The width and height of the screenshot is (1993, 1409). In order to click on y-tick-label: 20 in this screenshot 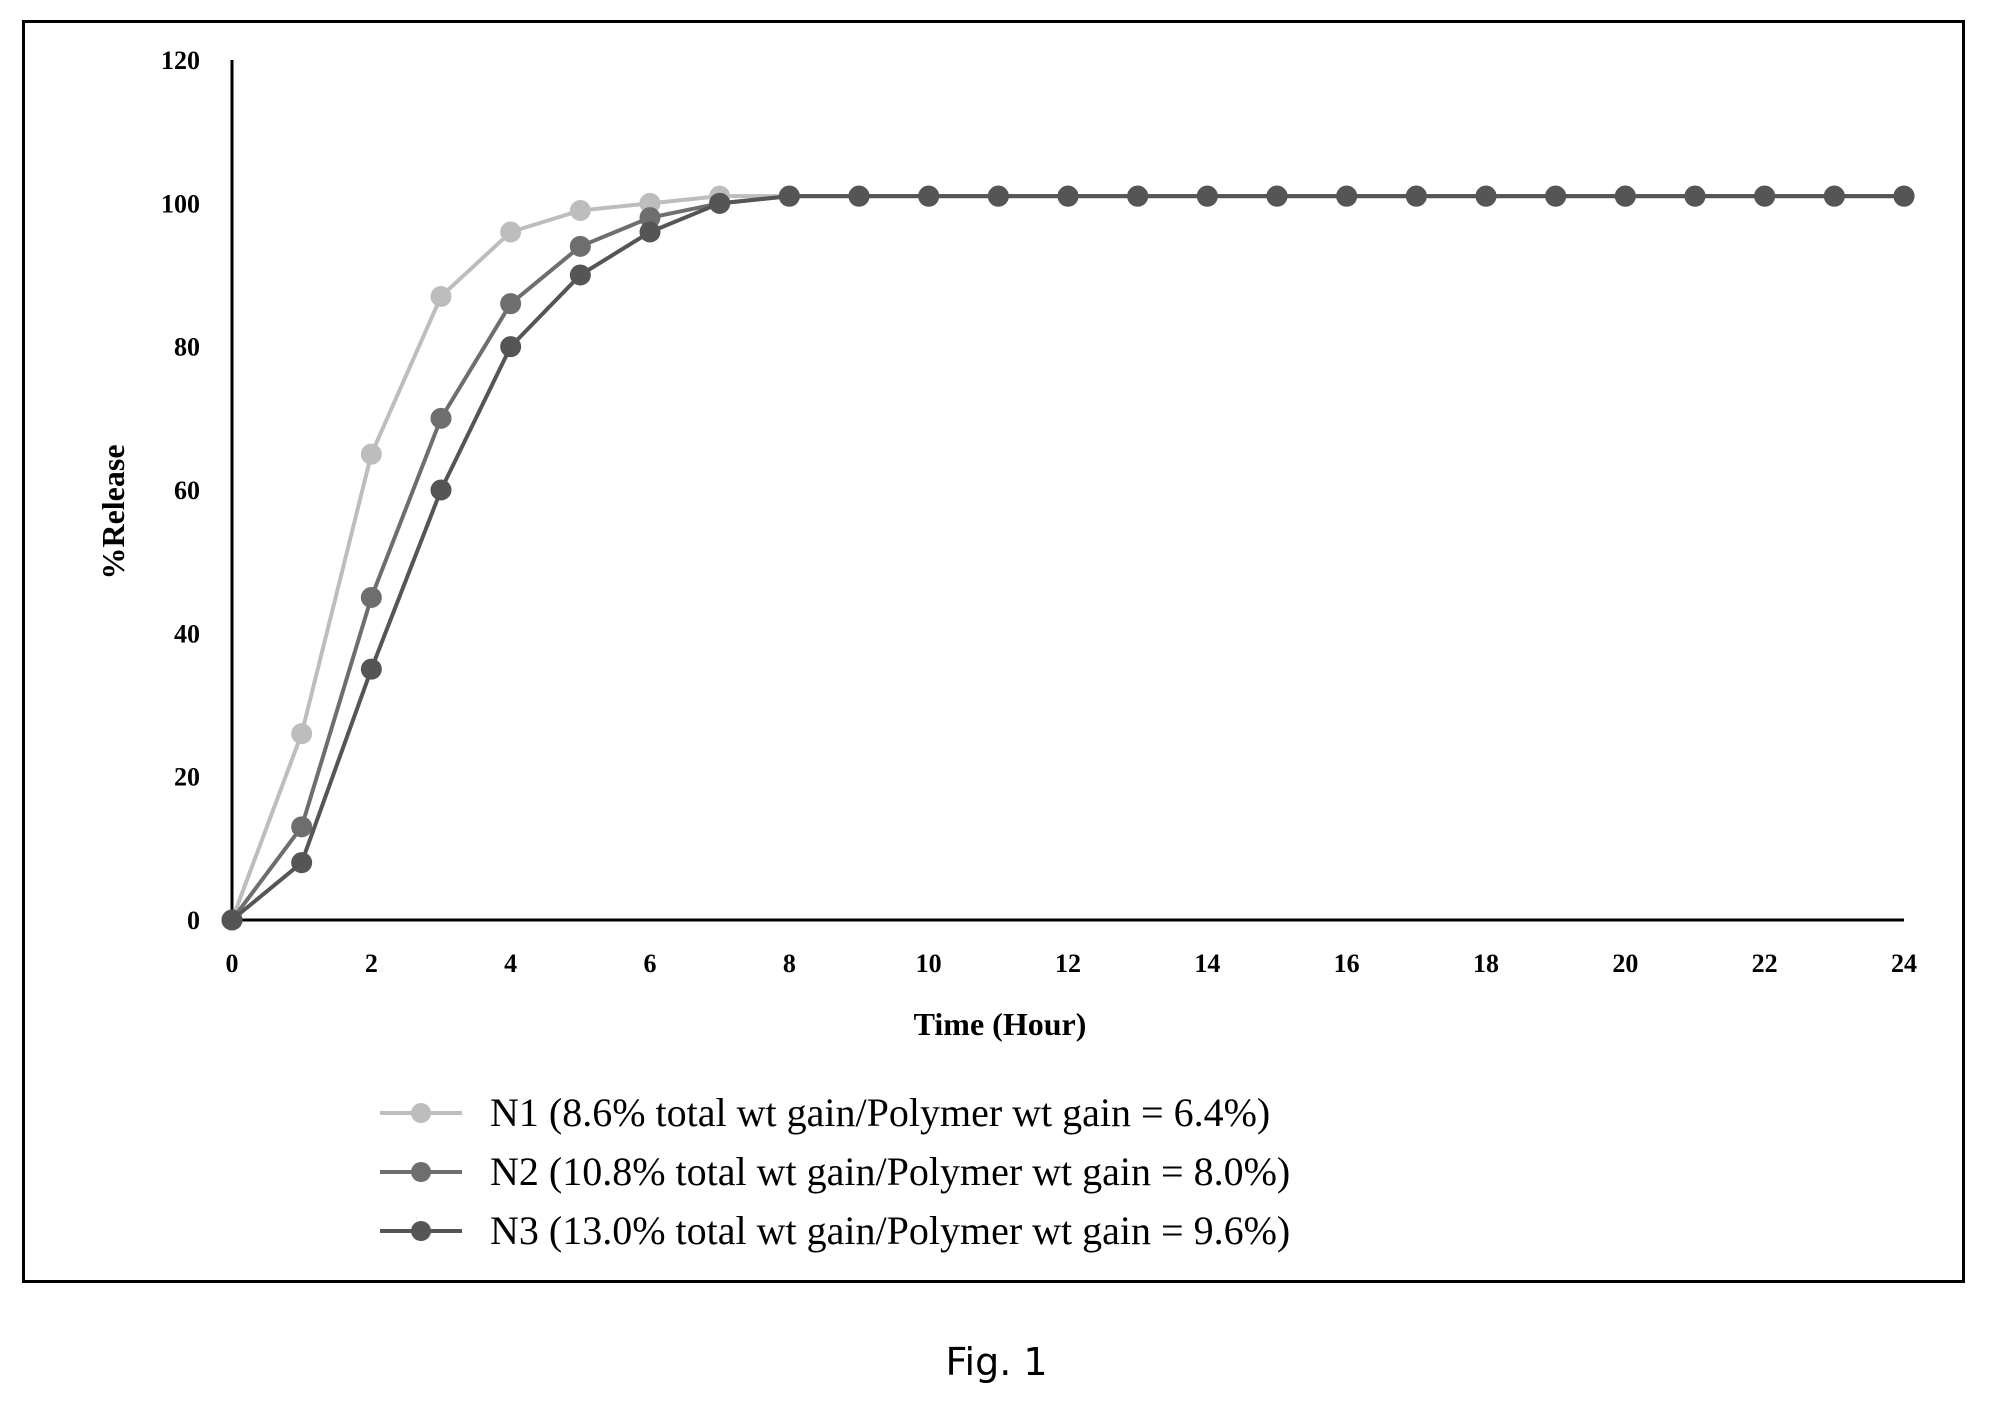, I will do `click(187, 777)`.